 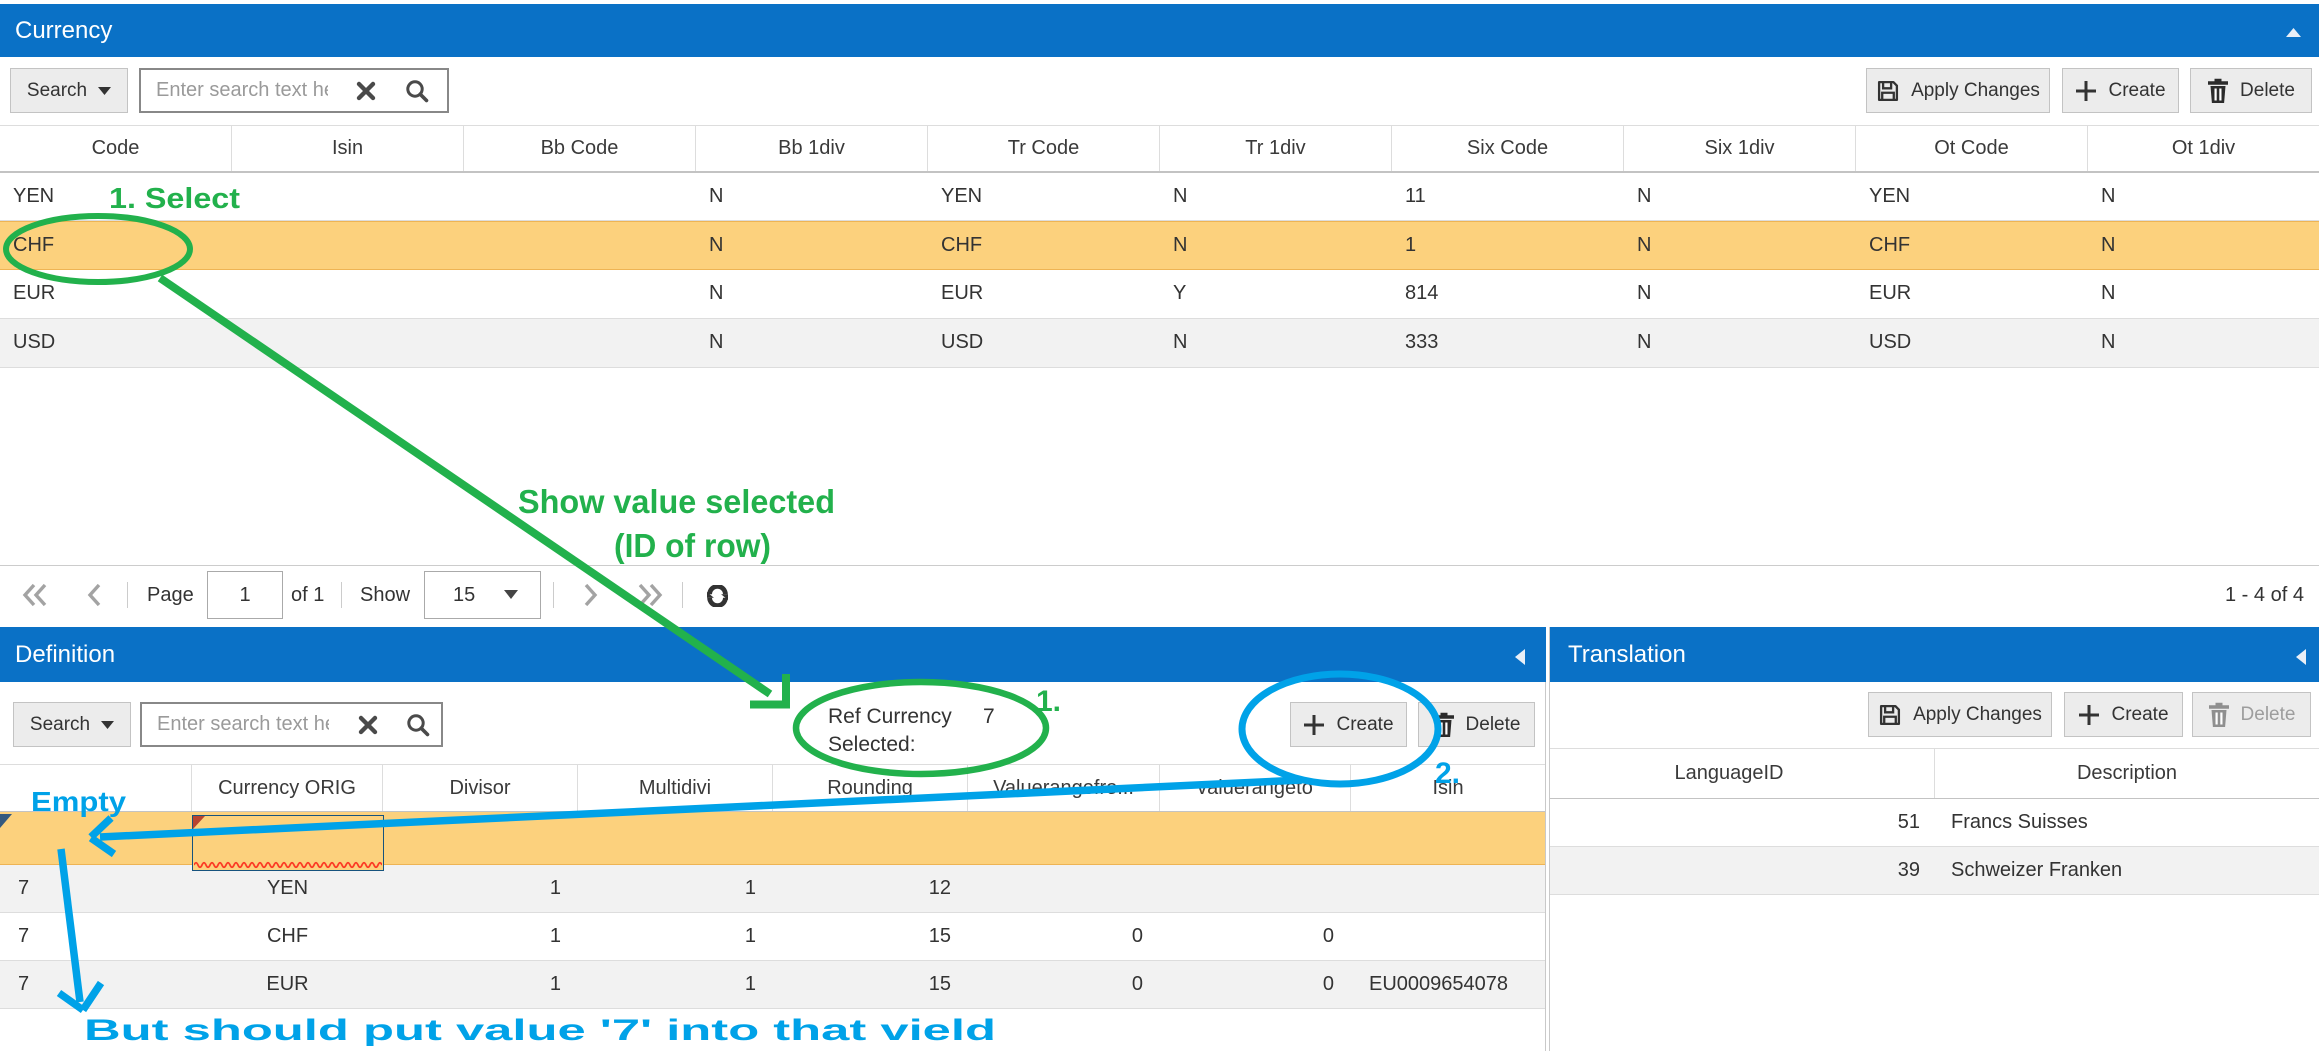 What do you see at coordinates (540, 1030) in the screenshot?
I see `svg-text:But should put value '7' into: But should put value '7' into that vield` at bounding box center [540, 1030].